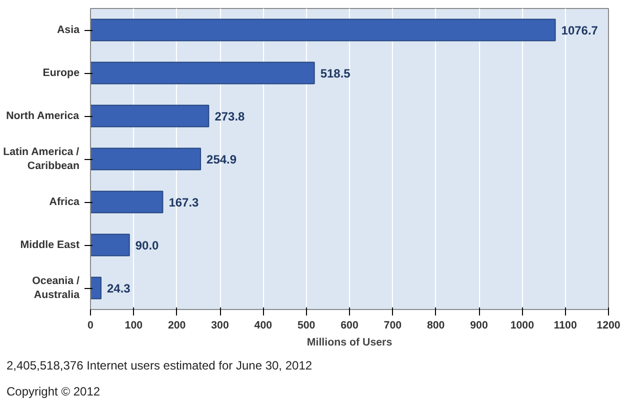 The width and height of the screenshot is (624, 403). Describe the element at coordinates (435, 326) in the screenshot. I see `x-tick-label: 800` at that location.